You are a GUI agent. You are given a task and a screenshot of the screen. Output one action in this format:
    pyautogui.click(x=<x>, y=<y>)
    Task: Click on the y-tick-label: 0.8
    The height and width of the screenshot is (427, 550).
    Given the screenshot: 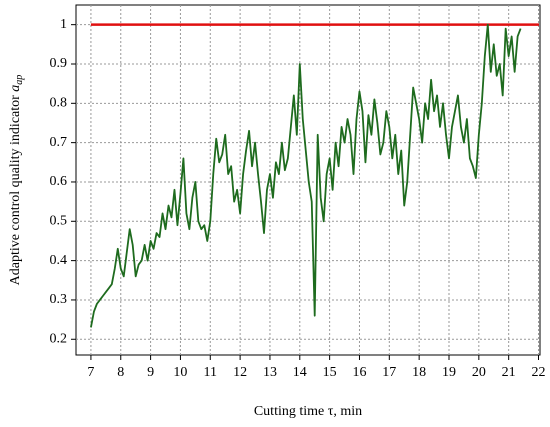 What is the action you would take?
    pyautogui.click(x=59, y=103)
    